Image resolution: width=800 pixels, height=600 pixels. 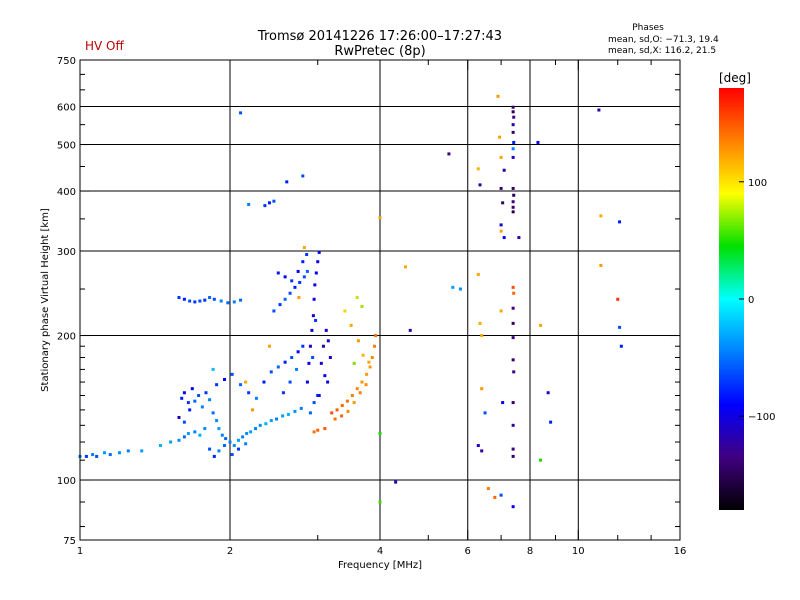 What do you see at coordinates (66, 108) in the screenshot?
I see `y-tick-label: 600` at bounding box center [66, 108].